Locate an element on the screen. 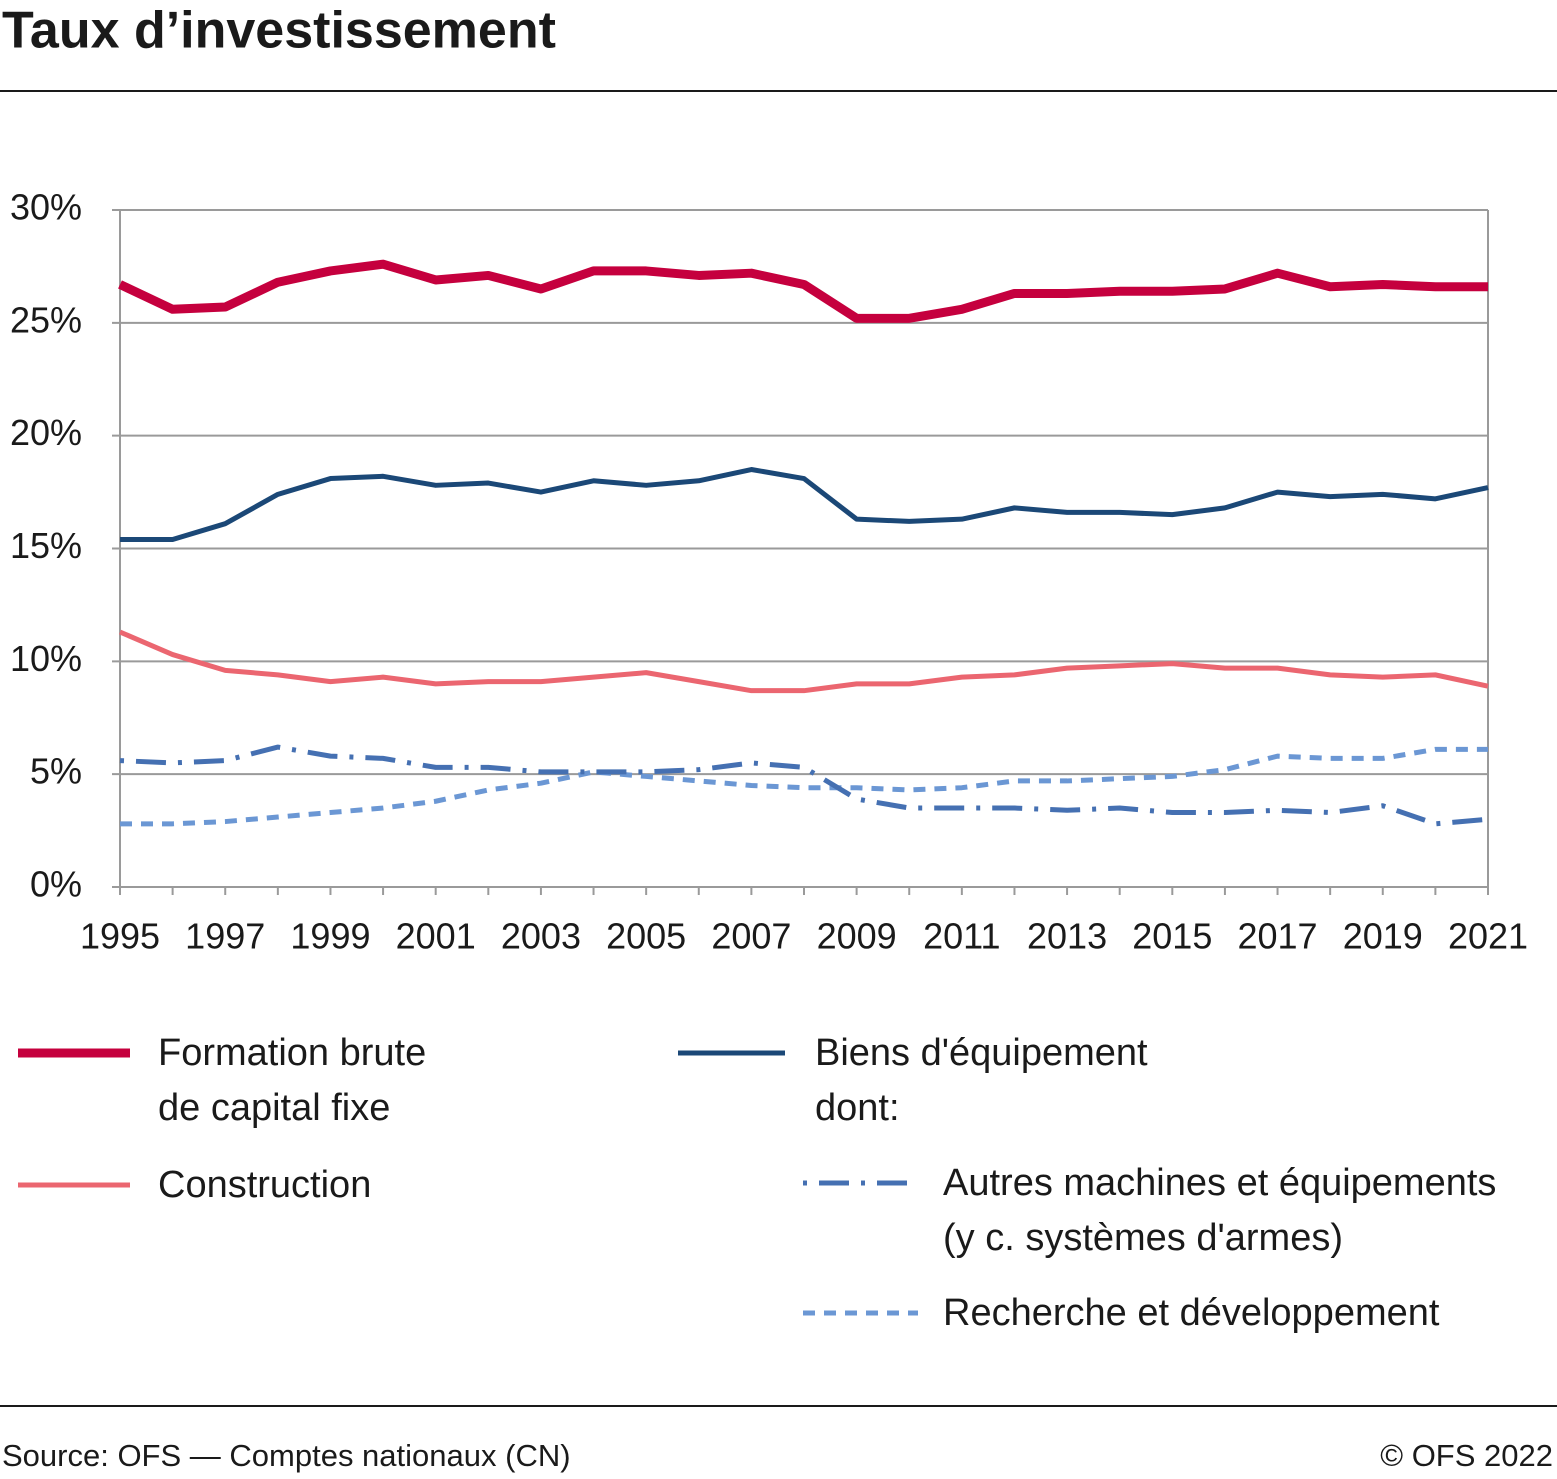 This screenshot has width=1557, height=1479. copyright: © OFS 2022 is located at coordinates (1466, 1455).